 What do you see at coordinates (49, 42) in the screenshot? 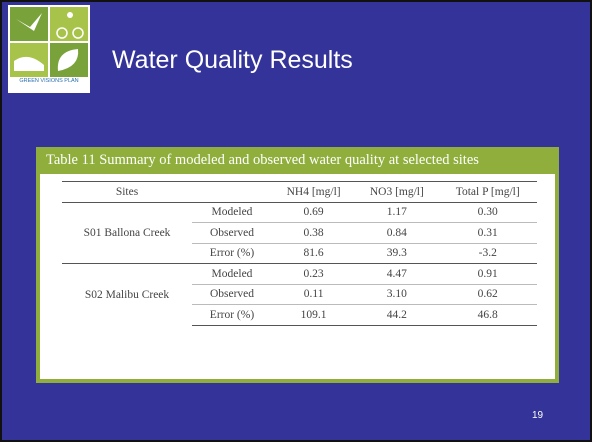
I see `logo-graphic` at bounding box center [49, 42].